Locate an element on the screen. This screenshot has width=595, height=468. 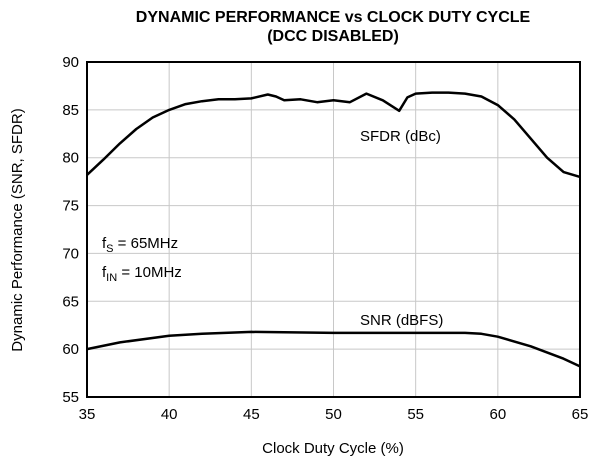
y-tick-label: 70 is located at coordinates (70, 253).